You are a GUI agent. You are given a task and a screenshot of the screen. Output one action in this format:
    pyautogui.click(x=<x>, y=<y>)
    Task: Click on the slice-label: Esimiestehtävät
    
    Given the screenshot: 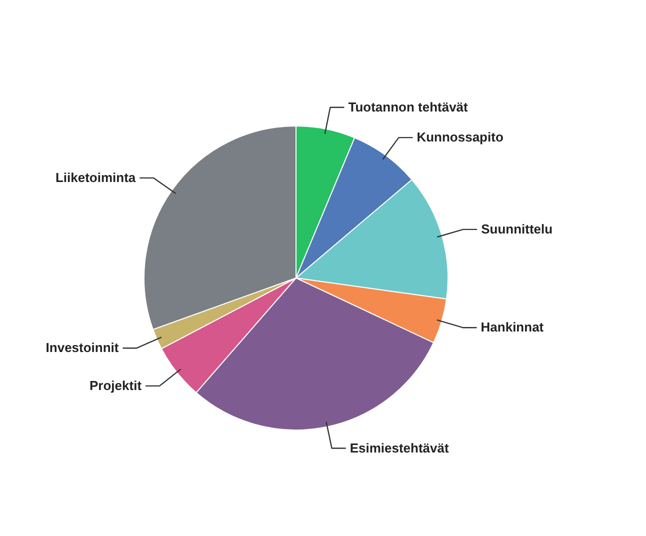 What is the action you would take?
    pyautogui.click(x=400, y=448)
    